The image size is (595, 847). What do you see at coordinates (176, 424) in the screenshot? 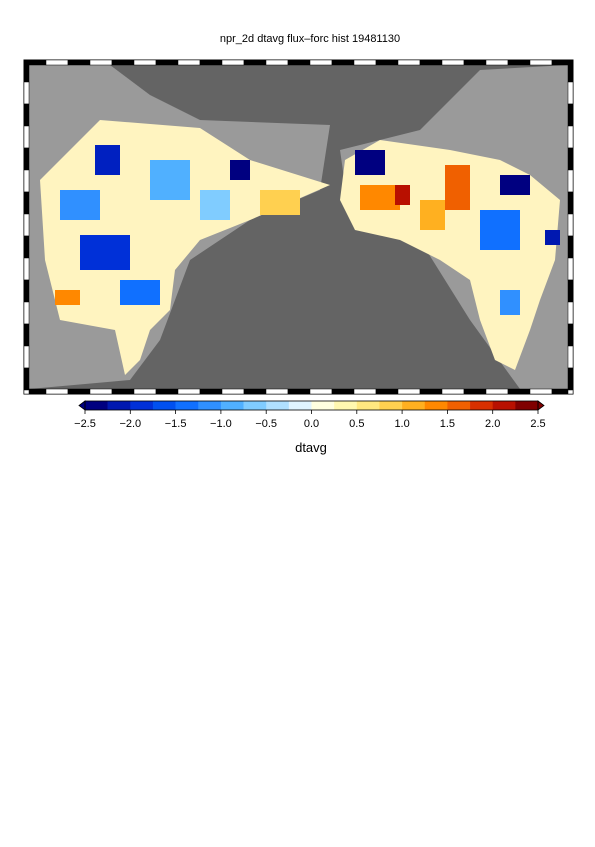
I see `colorbar-tick-label: −1.5` at bounding box center [176, 424].